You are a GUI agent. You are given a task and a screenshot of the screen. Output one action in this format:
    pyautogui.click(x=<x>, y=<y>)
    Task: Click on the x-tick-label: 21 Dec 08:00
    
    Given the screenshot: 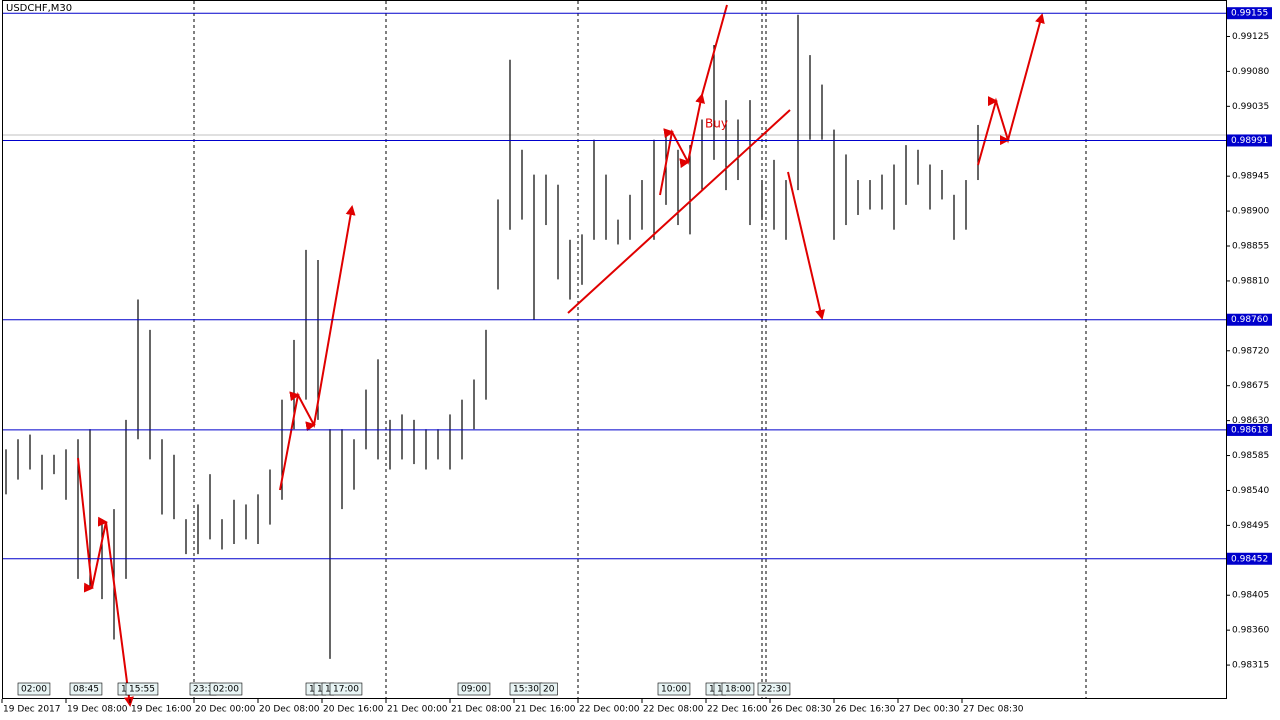 What is the action you would take?
    pyautogui.click(x=481, y=710)
    